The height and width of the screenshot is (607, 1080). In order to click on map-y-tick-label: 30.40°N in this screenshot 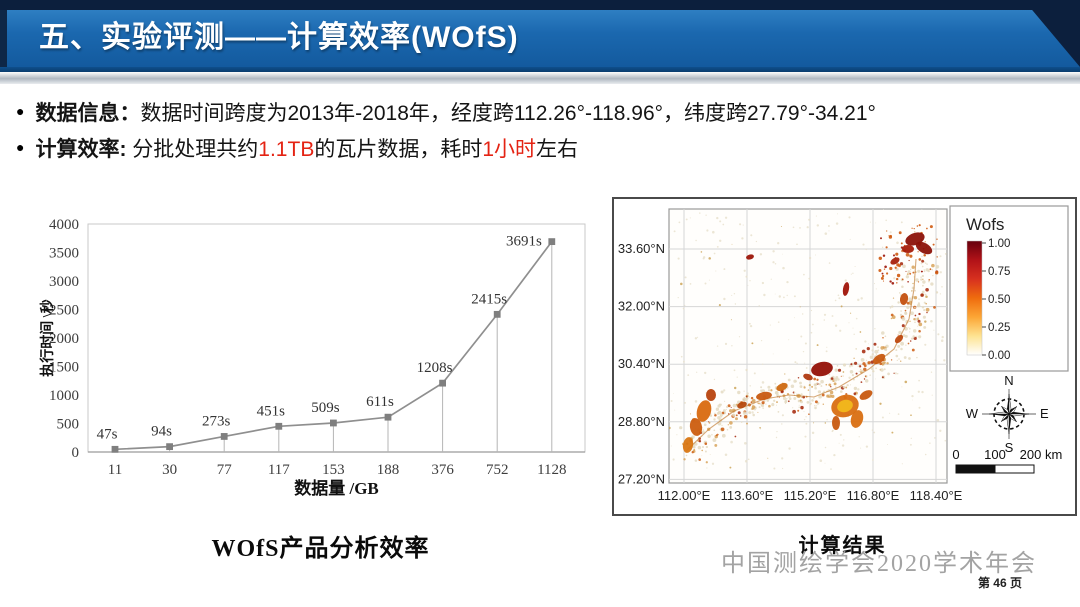, I will do `click(641, 363)`.